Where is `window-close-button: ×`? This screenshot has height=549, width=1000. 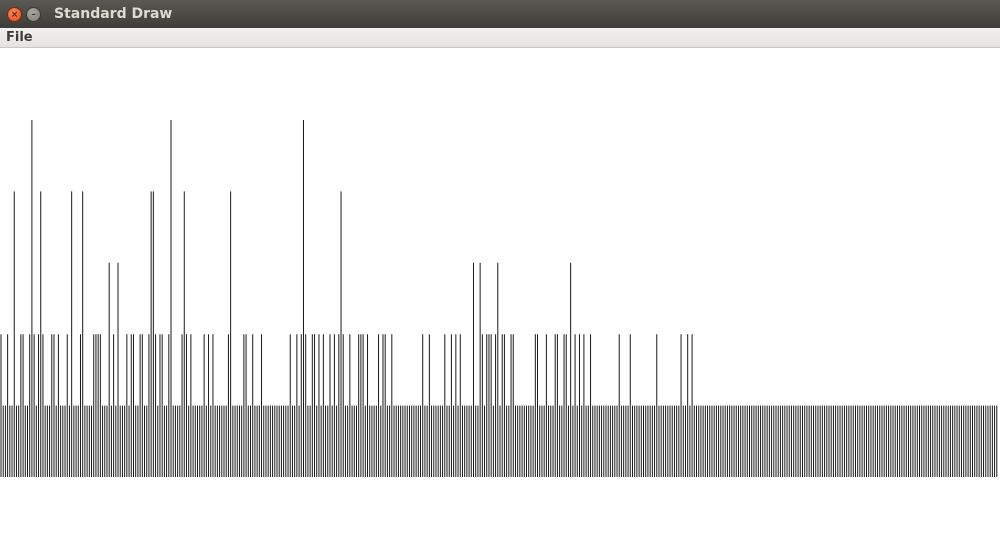 window-close-button: × is located at coordinates (14, 14).